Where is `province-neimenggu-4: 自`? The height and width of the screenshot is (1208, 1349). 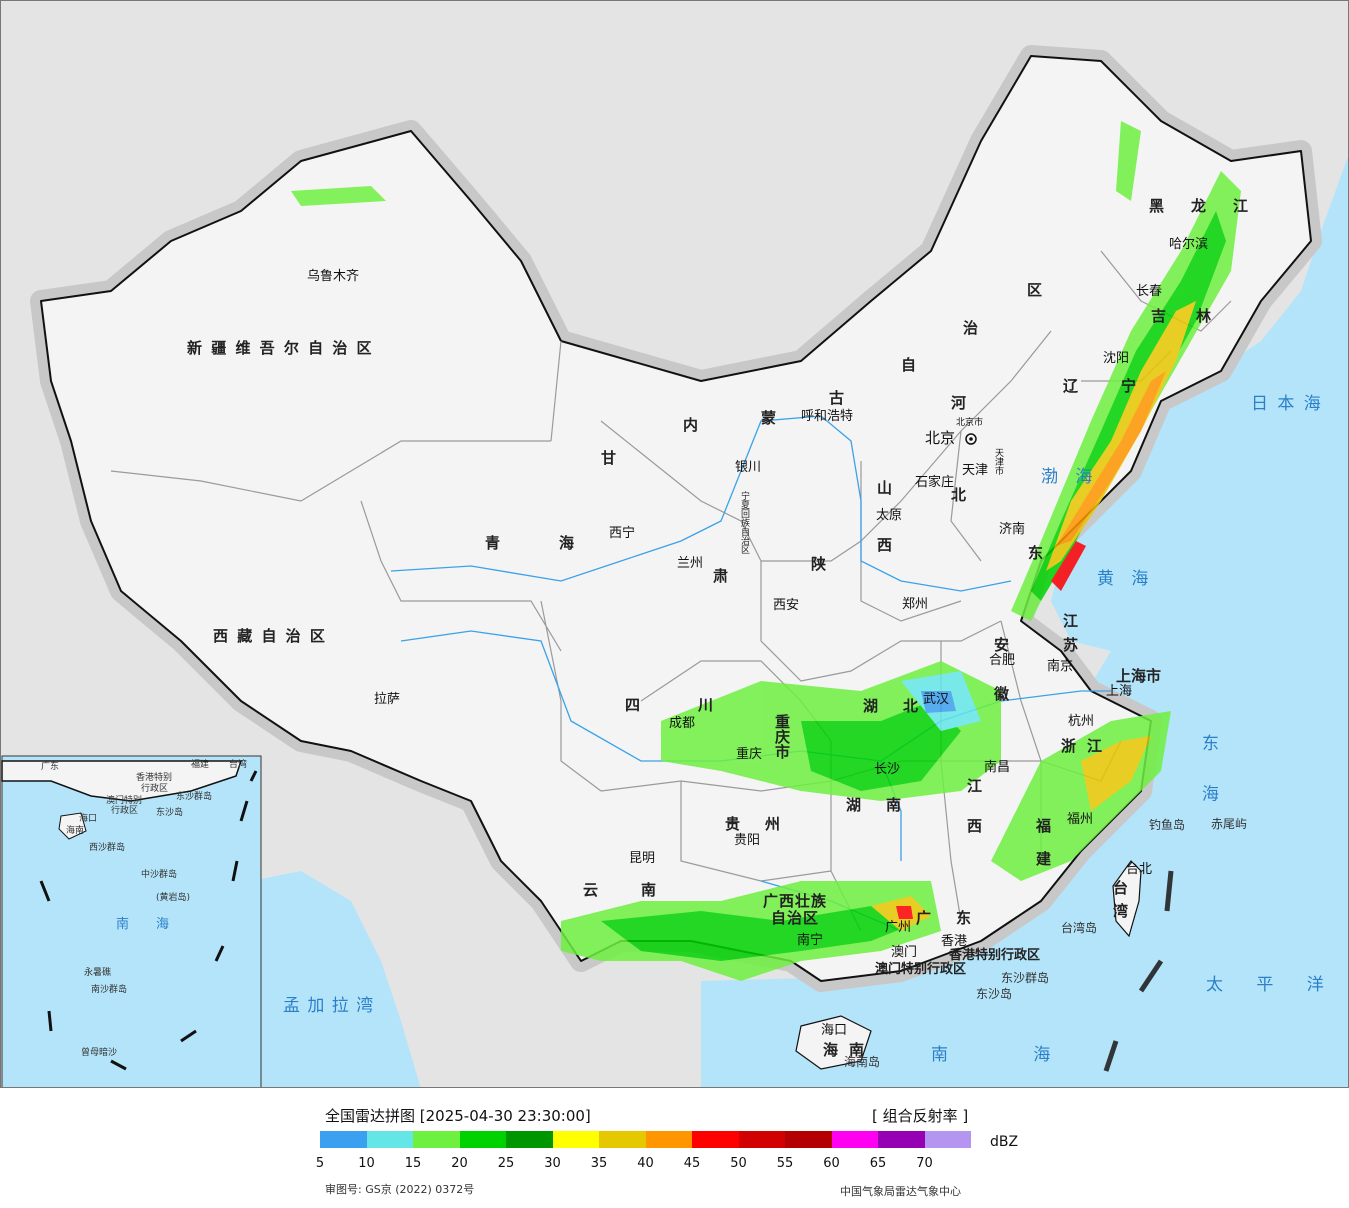 province-neimenggu-4: 自 is located at coordinates (910, 365).